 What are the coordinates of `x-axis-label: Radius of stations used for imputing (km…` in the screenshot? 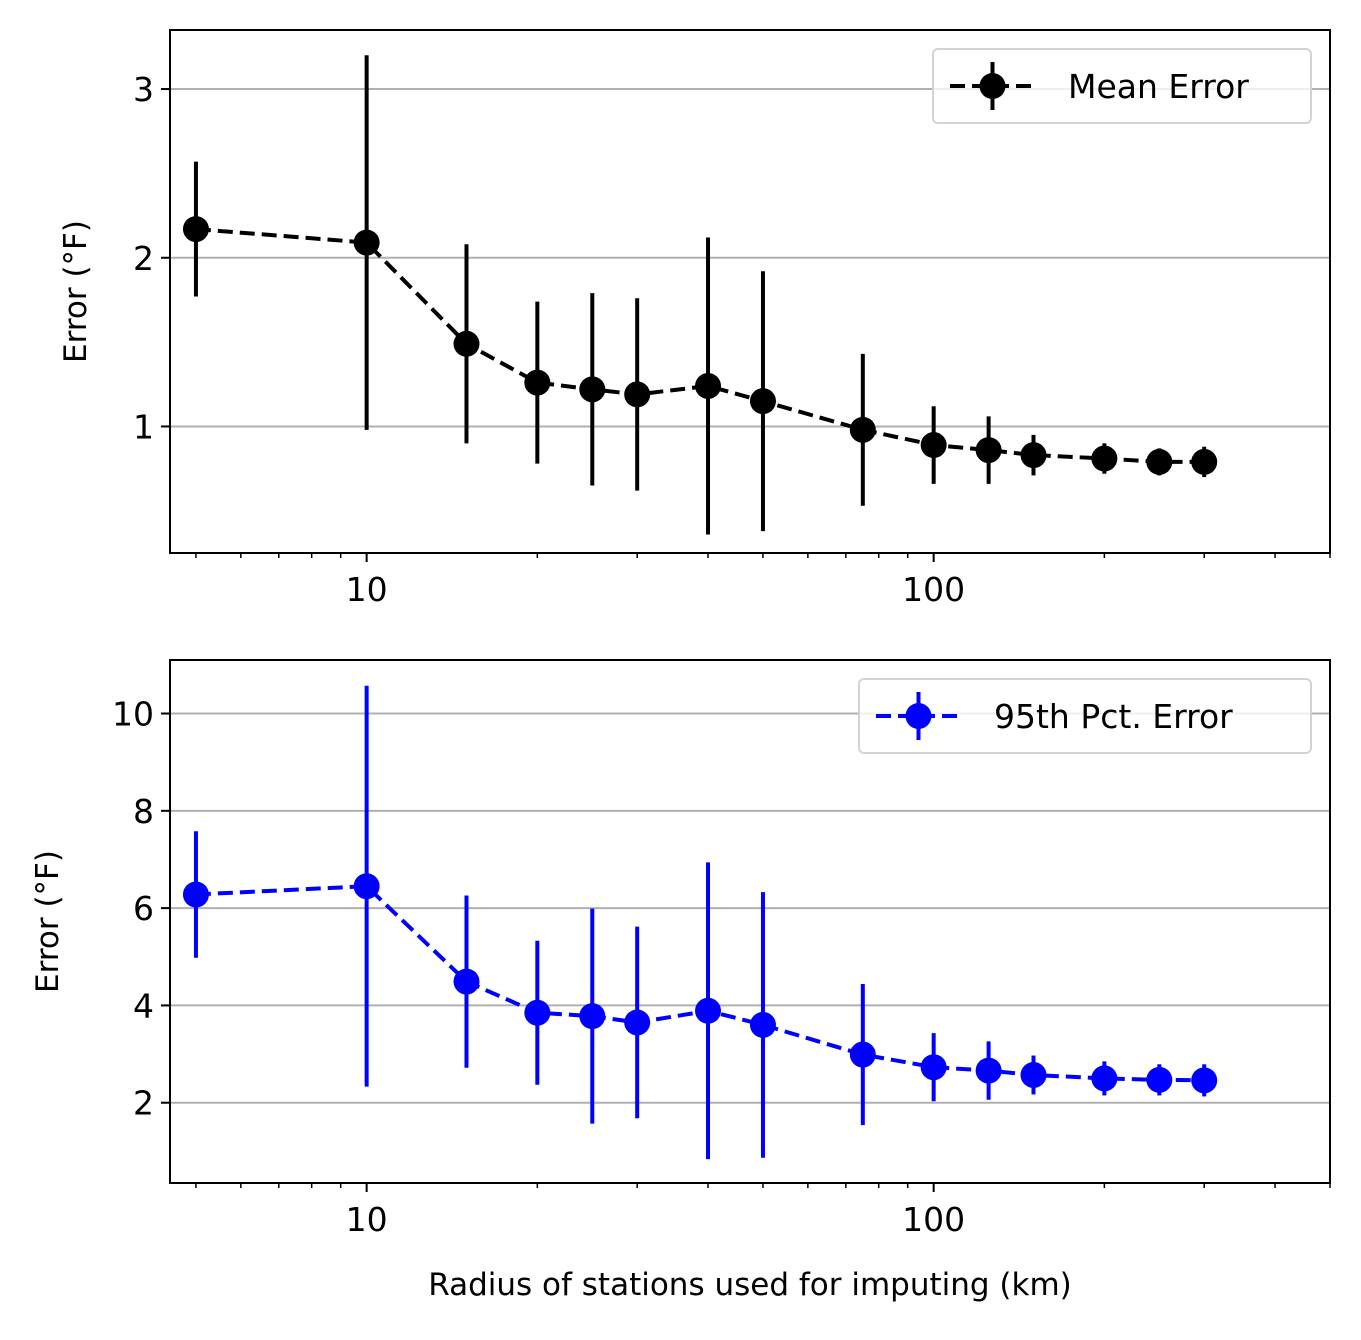 It's located at (750, 1285).